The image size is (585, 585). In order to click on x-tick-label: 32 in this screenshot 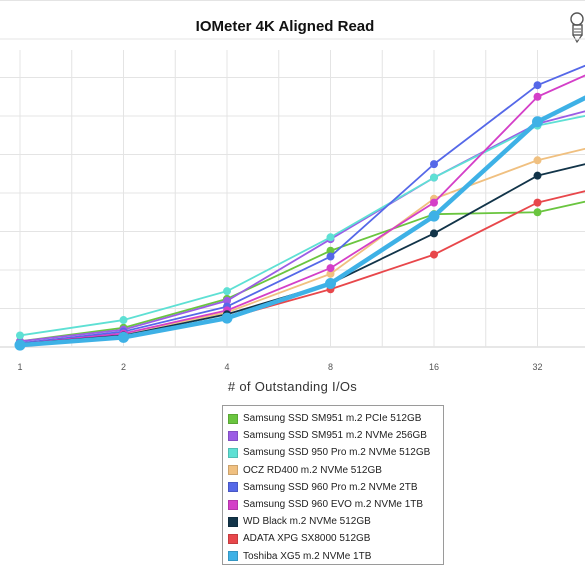, I will do `click(537, 367)`.